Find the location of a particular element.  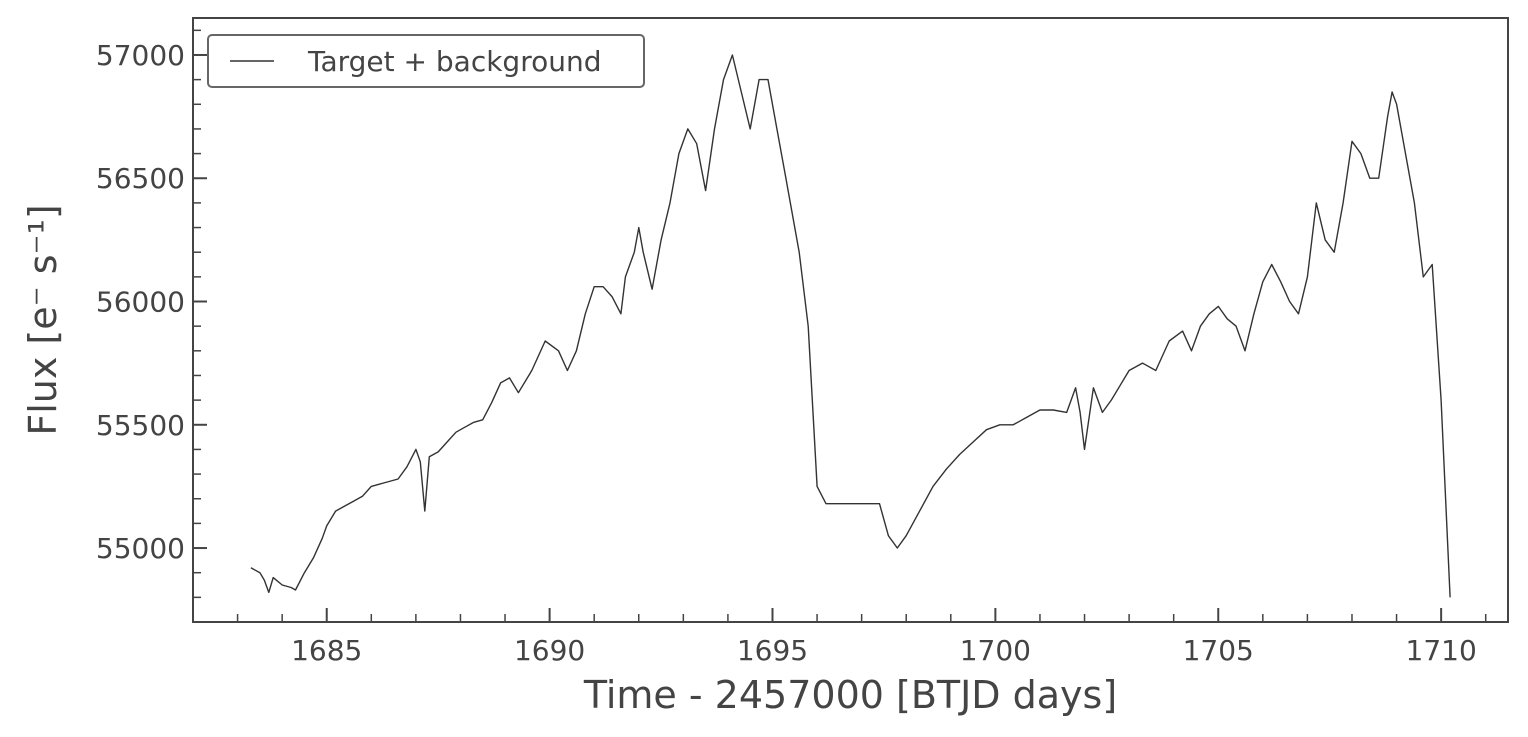

x-axis-label: Time - 2457000 [BTJD days] is located at coordinates (850, 695).